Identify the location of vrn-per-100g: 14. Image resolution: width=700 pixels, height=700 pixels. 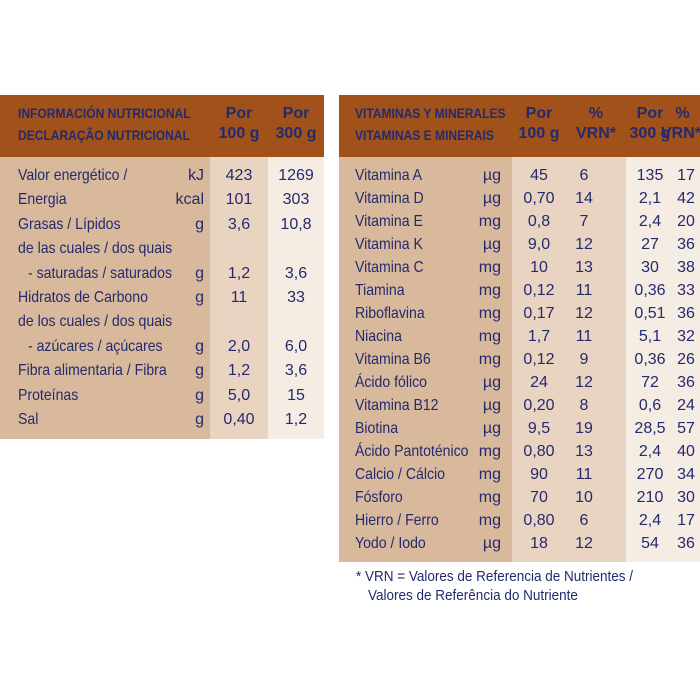
(584, 198).